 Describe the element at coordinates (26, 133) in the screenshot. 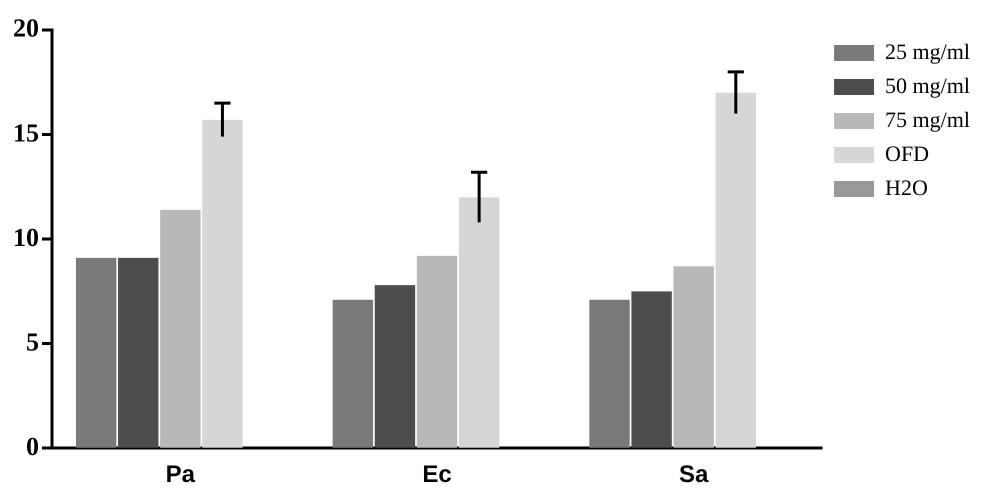

I see `y-tick-label: 15` at that location.